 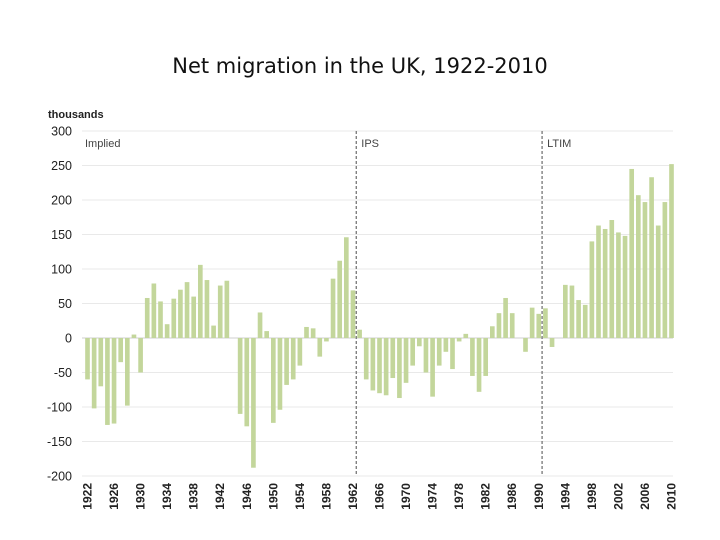 What do you see at coordinates (194, 496) in the screenshot?
I see `x-tick-label: 1938` at bounding box center [194, 496].